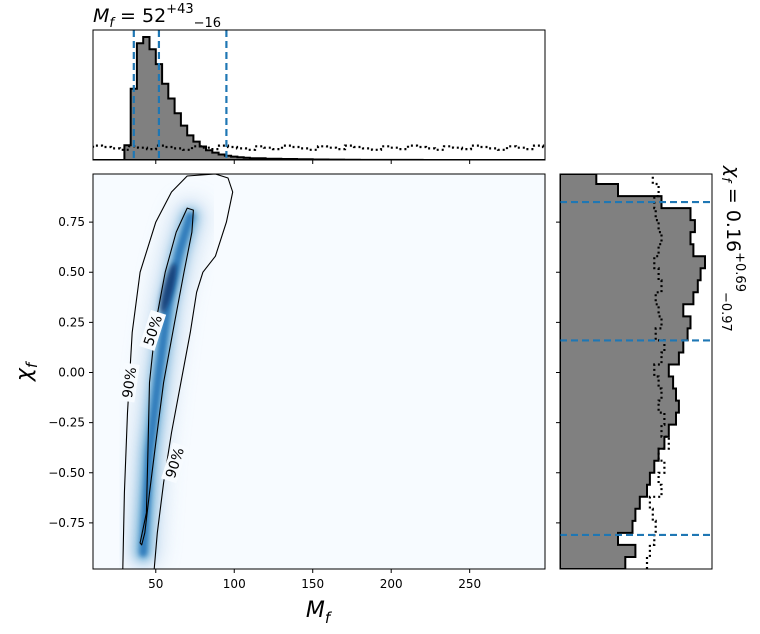 Image resolution: width=760 pixels, height=634 pixels. What do you see at coordinates (66, 523) in the screenshot?
I see `y-tick-label: −0.75` at bounding box center [66, 523].